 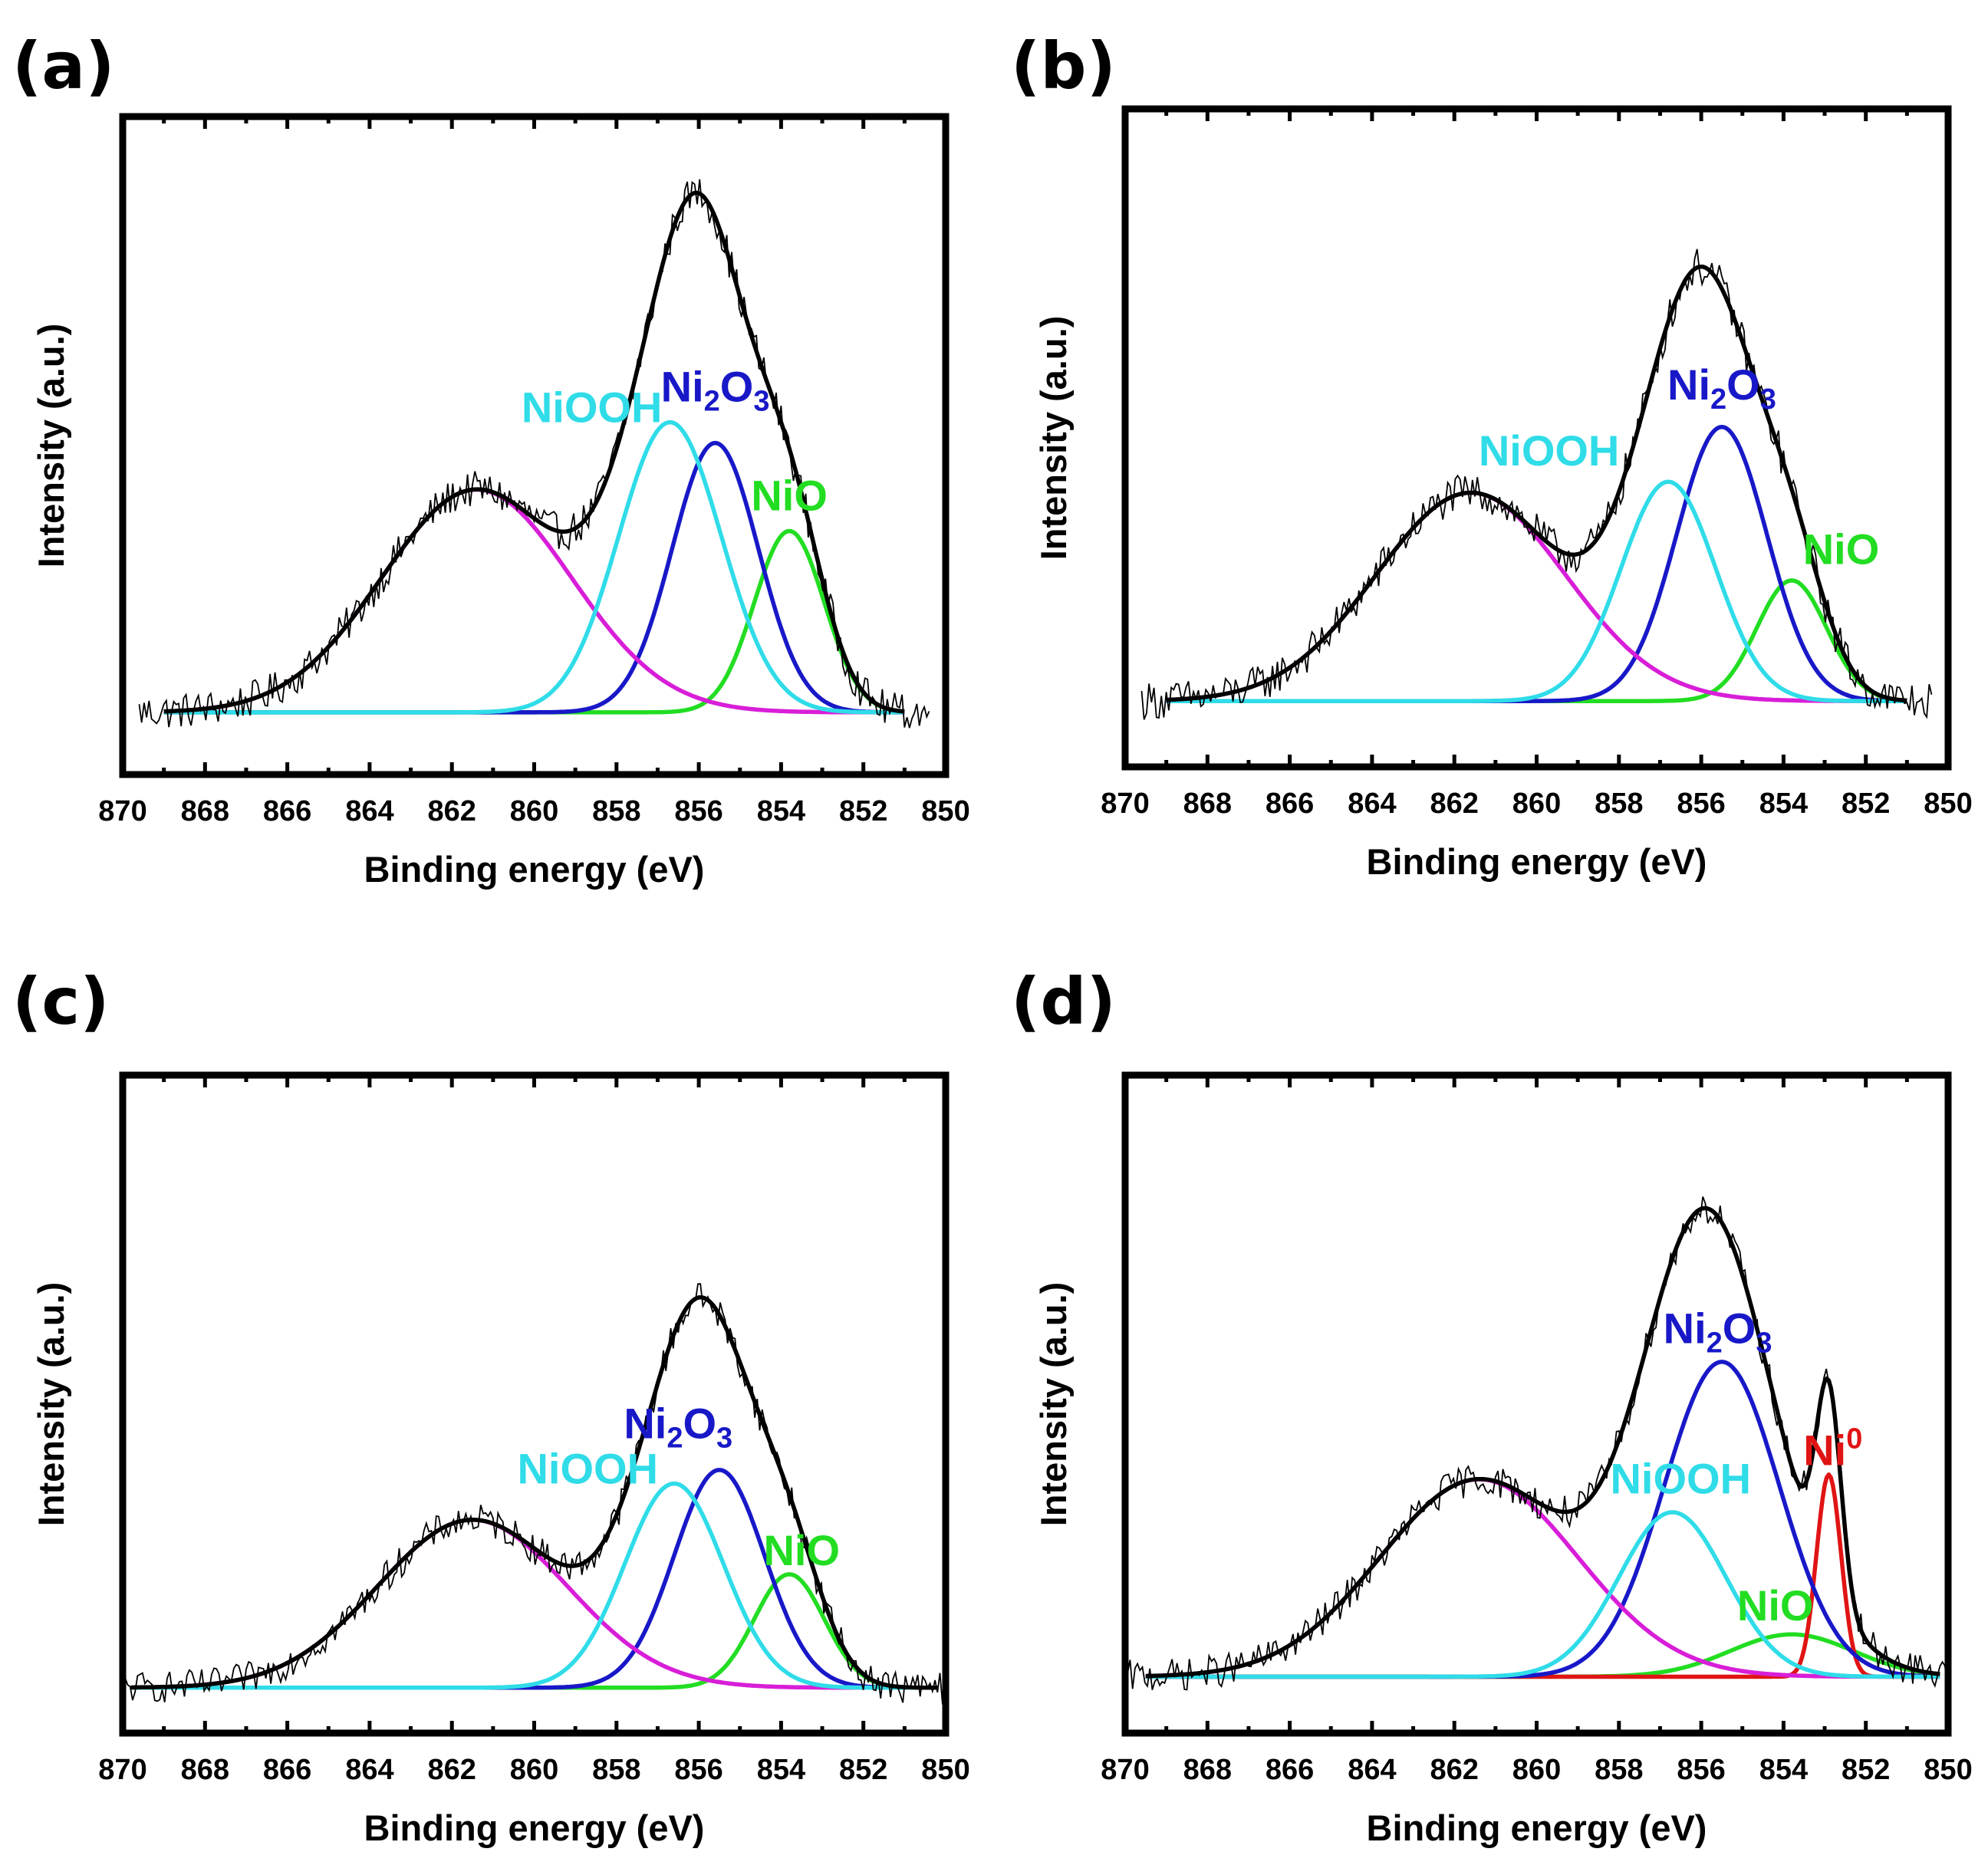 What do you see at coordinates (63, 66) in the screenshot?
I see `panel-label: (a)` at bounding box center [63, 66].